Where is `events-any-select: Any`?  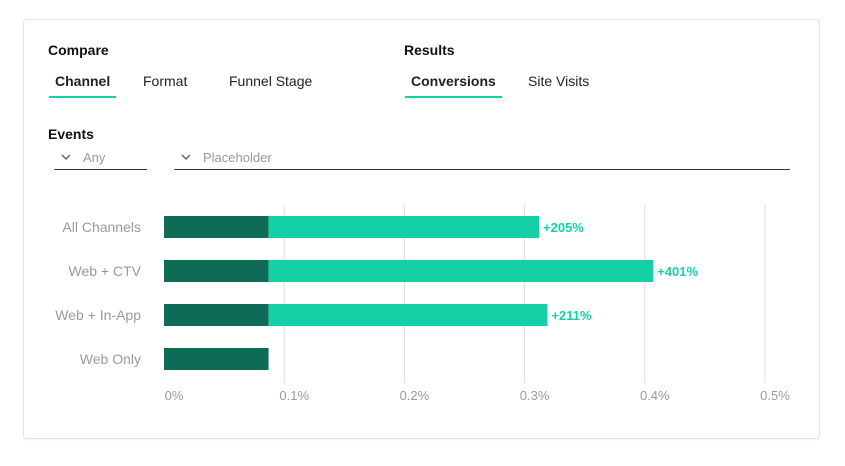 events-any-select: Any is located at coordinates (100, 159).